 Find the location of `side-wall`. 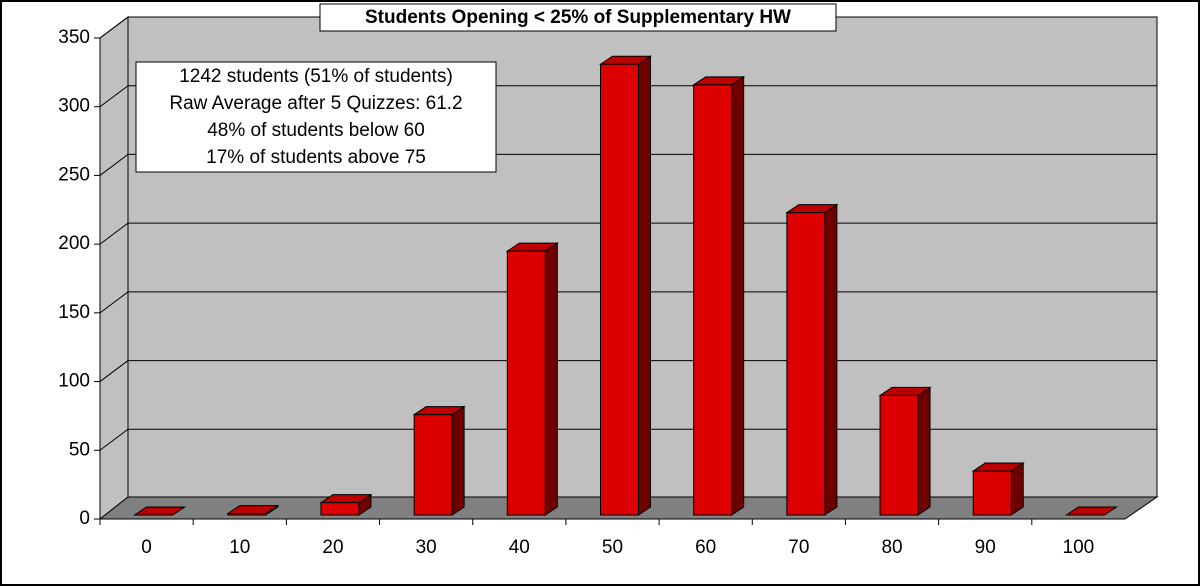

side-wall is located at coordinates (114, 268).